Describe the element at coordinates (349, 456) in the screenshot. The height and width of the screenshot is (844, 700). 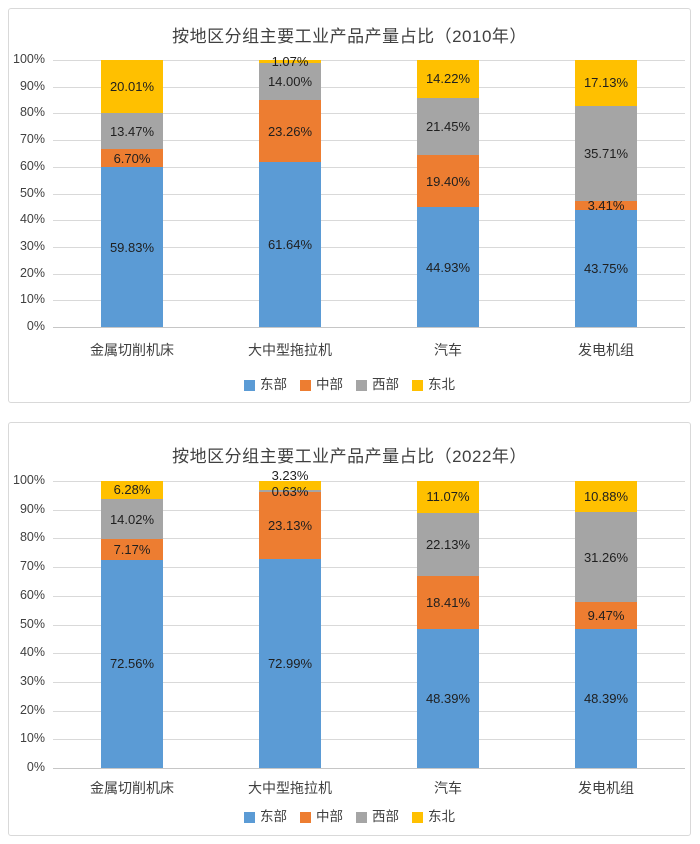
I see `chart-title-2022: 按地区分组主要工业产品产量占比（2022年）` at that location.